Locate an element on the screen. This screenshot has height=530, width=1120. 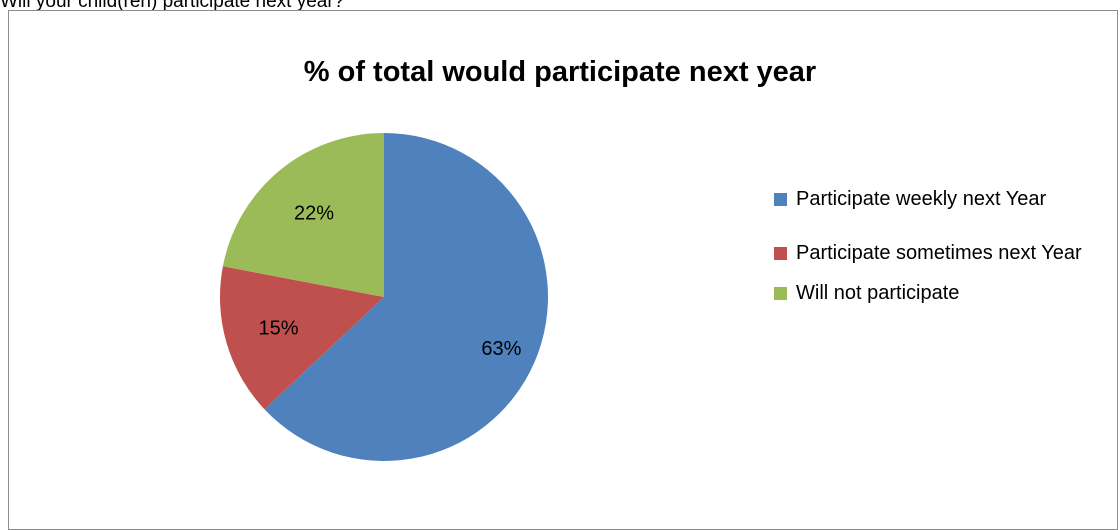
data-label-not: 22% is located at coordinates (314, 213).